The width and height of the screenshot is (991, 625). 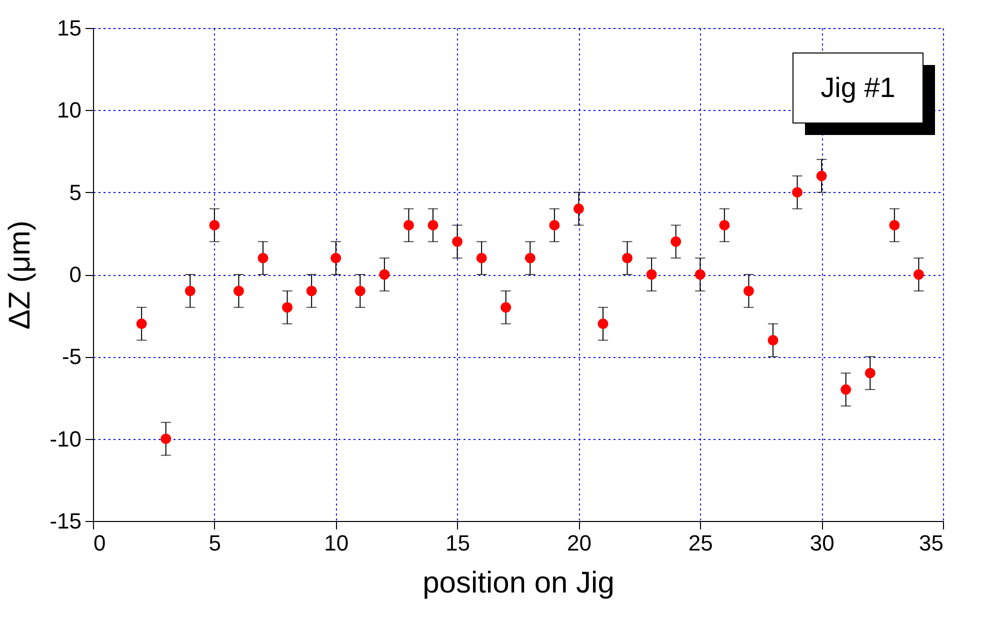 I want to click on x-tick-label: 25, so click(x=700, y=543).